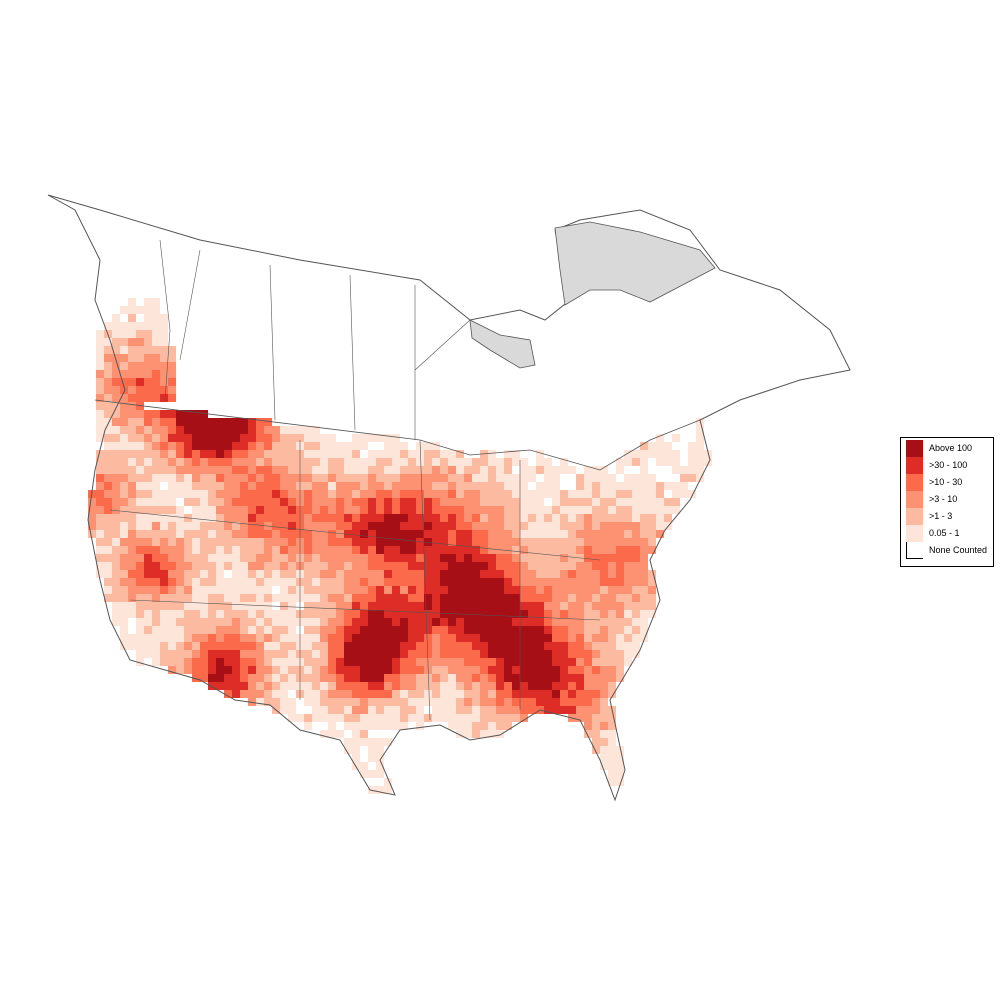  What do you see at coordinates (502, 344) in the screenshot?
I see `no-data-region-ontario` at bounding box center [502, 344].